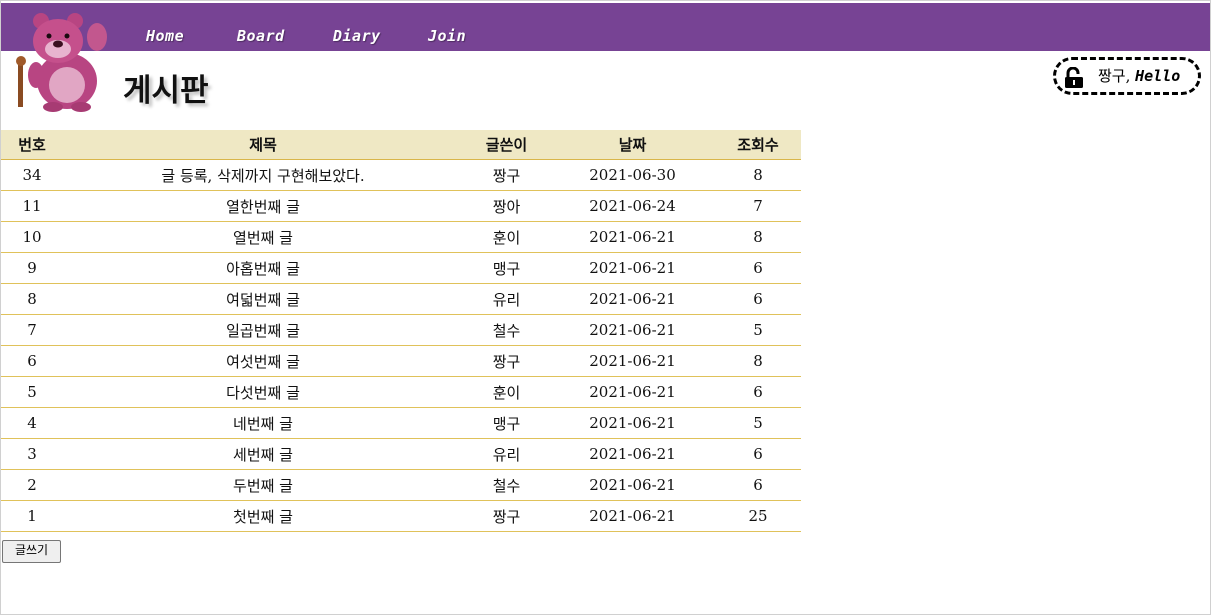 This screenshot has height=615, width=1211. I want to click on post-title-link: 두번째 글, so click(263, 485).